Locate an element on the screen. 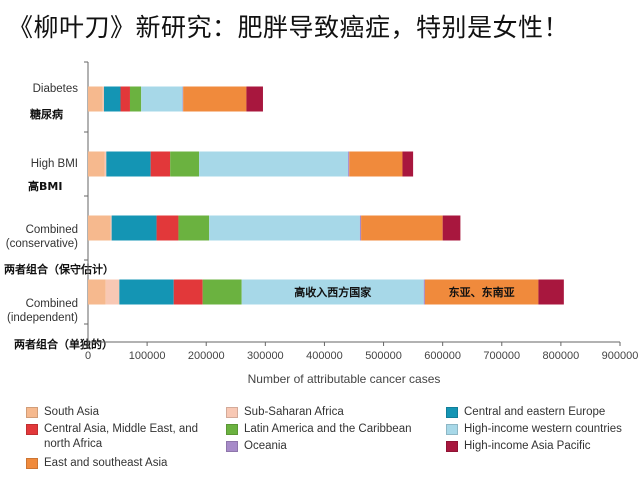  category-label-high-bmi: High BMI is located at coordinates (54, 164).